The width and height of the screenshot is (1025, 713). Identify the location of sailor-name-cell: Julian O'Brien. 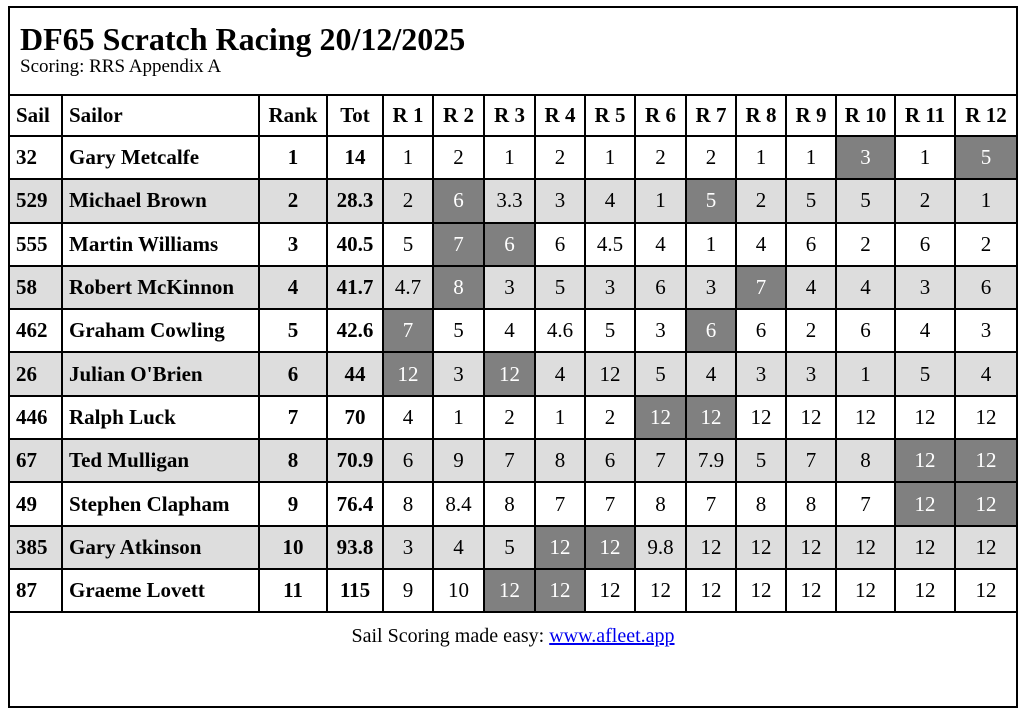
(160, 374).